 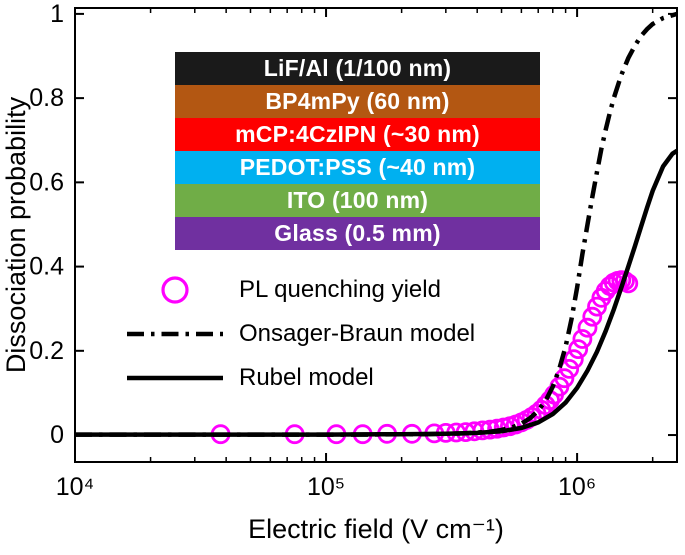 I want to click on y-tick-label: 0.8, so click(x=46, y=98).